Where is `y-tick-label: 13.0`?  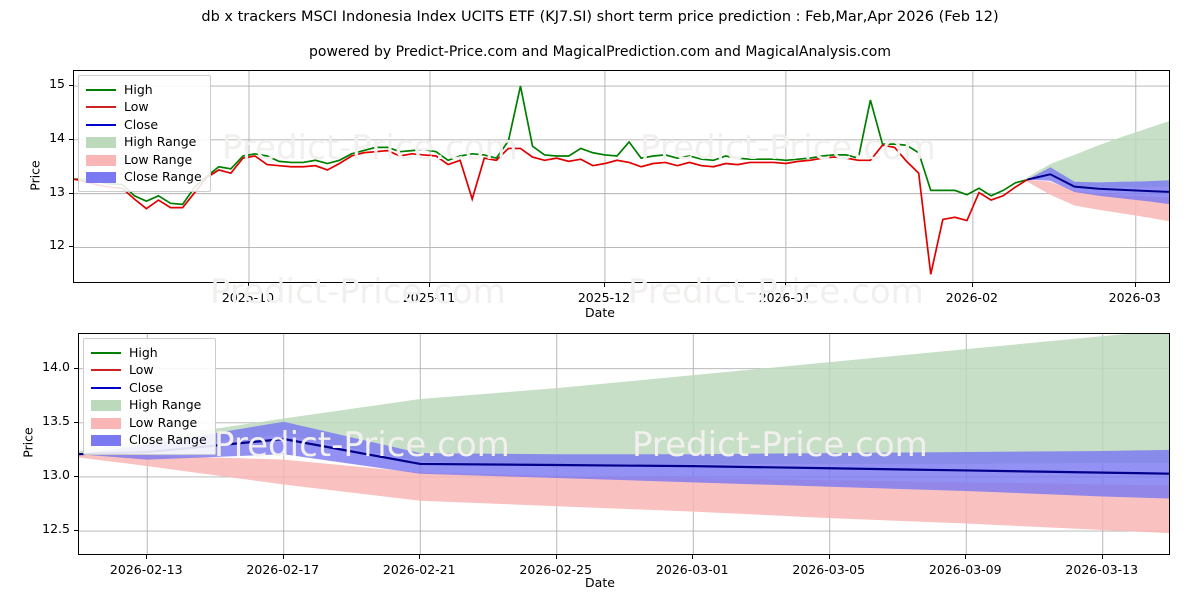
y-tick-label: 13.0 is located at coordinates (56, 474).